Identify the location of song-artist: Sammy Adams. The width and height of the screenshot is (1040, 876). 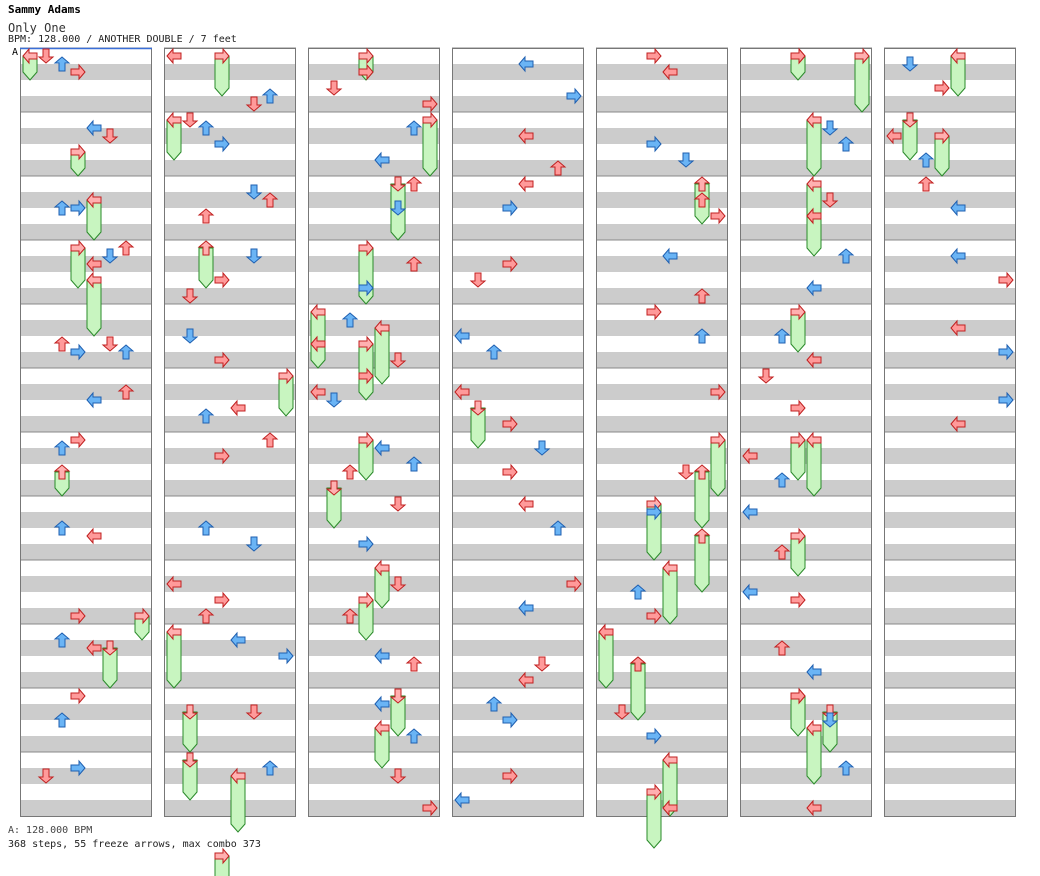
(44, 9).